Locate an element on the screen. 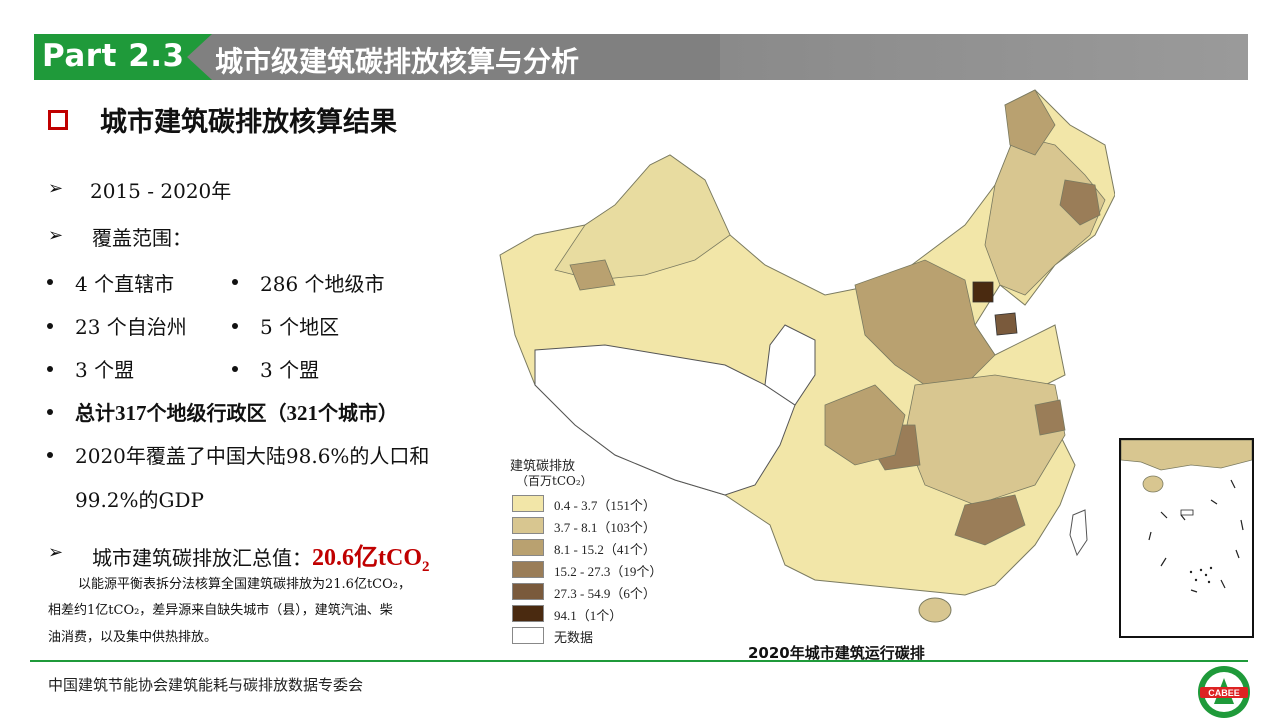 The width and height of the screenshot is (1280, 720). map-caption: 2020年城市建筑运行碳排 is located at coordinates (836, 653).